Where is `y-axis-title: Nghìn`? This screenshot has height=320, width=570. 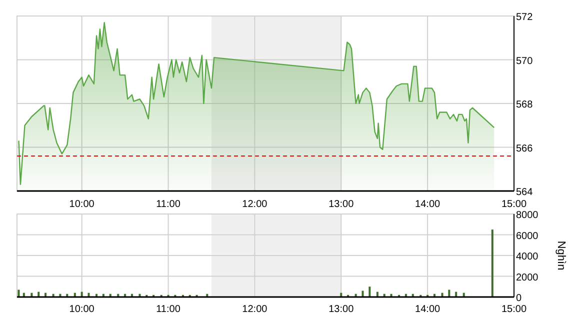
y-axis-title: Nghìn is located at coordinates (561, 255).